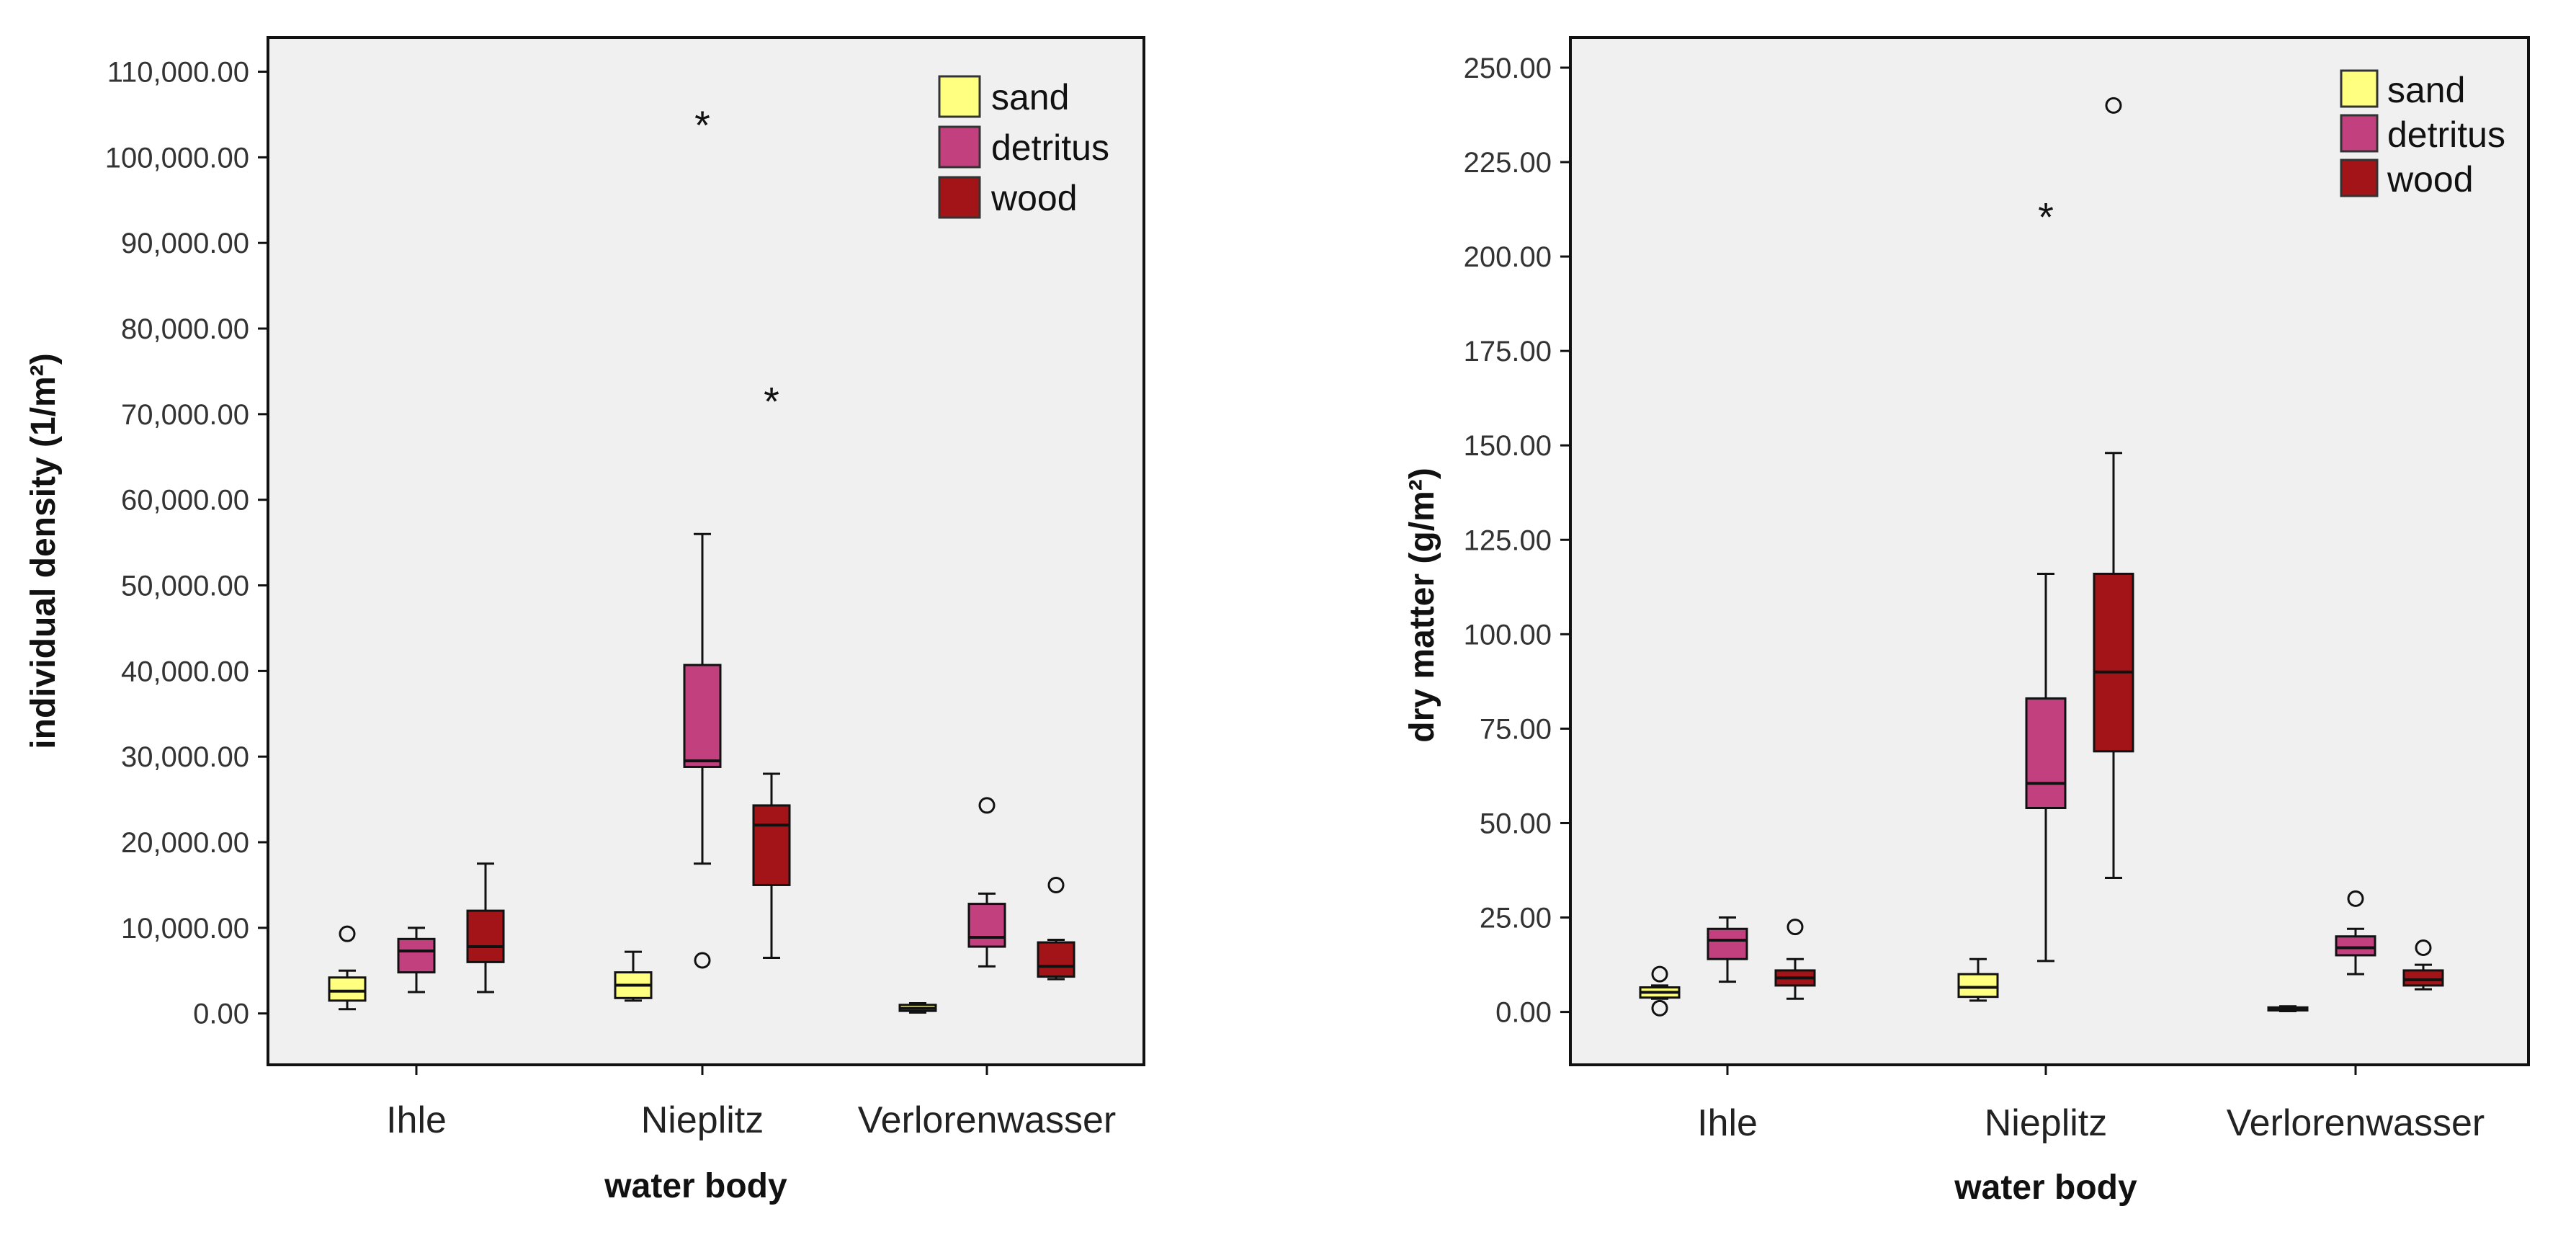 Image resolution: width=2576 pixels, height=1237 pixels. Describe the element at coordinates (485, 936) in the screenshot. I see `density-wood-ihle-box` at that location.